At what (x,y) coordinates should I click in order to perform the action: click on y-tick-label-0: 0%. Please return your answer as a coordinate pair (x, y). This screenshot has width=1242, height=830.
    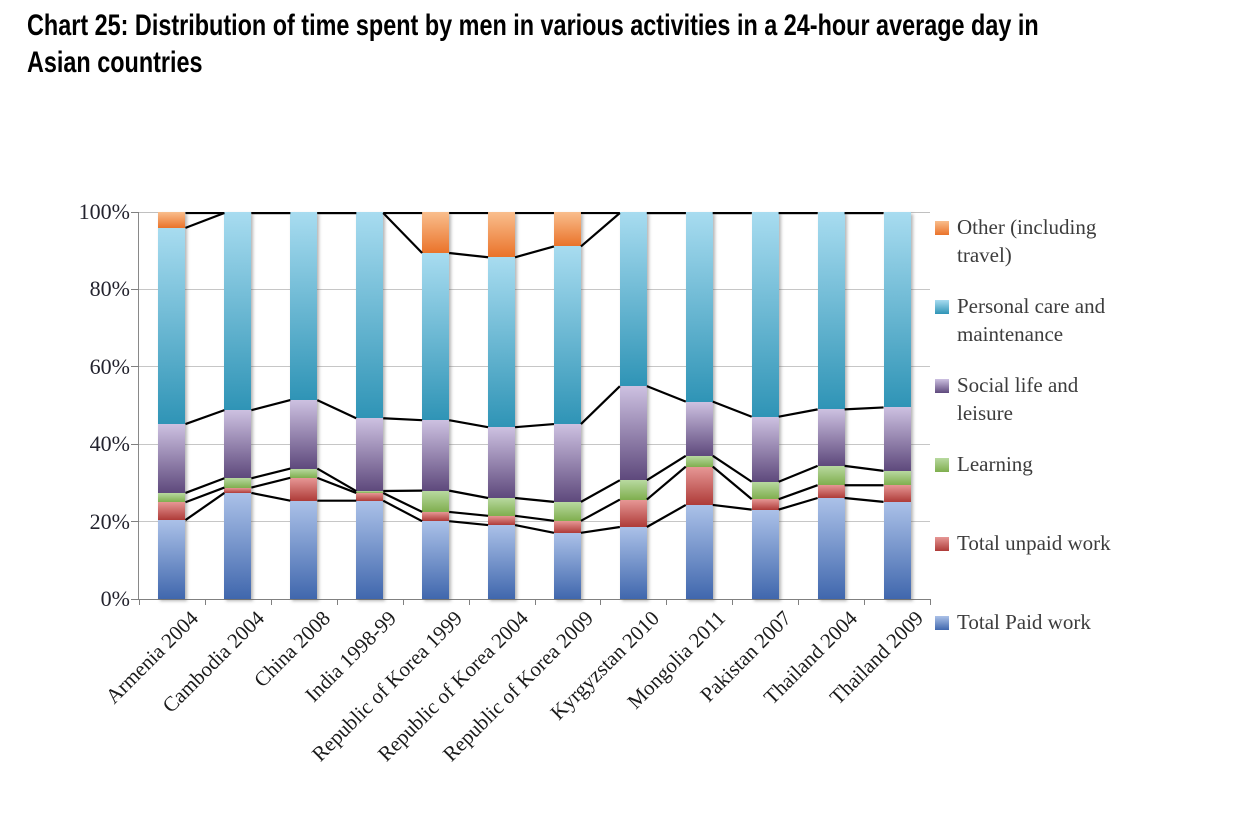
    Looking at the image, I should click on (115, 598).